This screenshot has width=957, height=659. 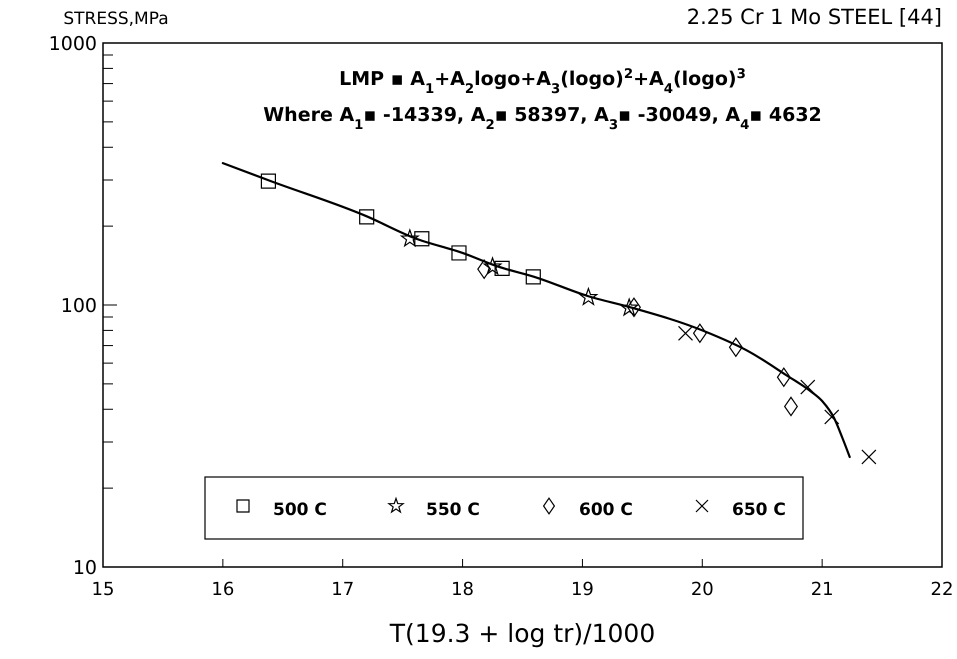 I want to click on x-tick-label: 15, so click(x=103, y=589).